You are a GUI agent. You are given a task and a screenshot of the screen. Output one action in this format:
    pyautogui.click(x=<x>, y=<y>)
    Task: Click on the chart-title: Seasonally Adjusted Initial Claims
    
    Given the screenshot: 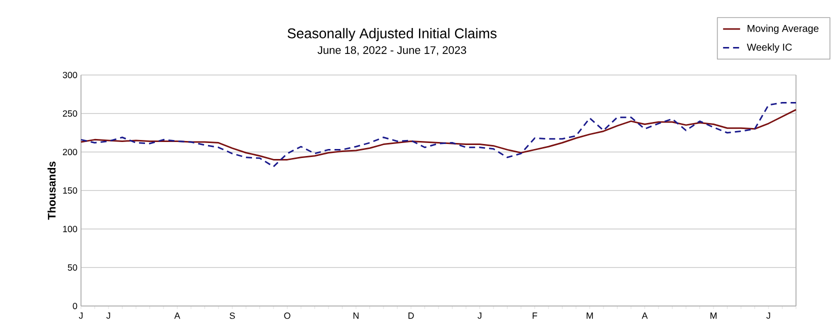 What is the action you would take?
    pyautogui.click(x=392, y=35)
    